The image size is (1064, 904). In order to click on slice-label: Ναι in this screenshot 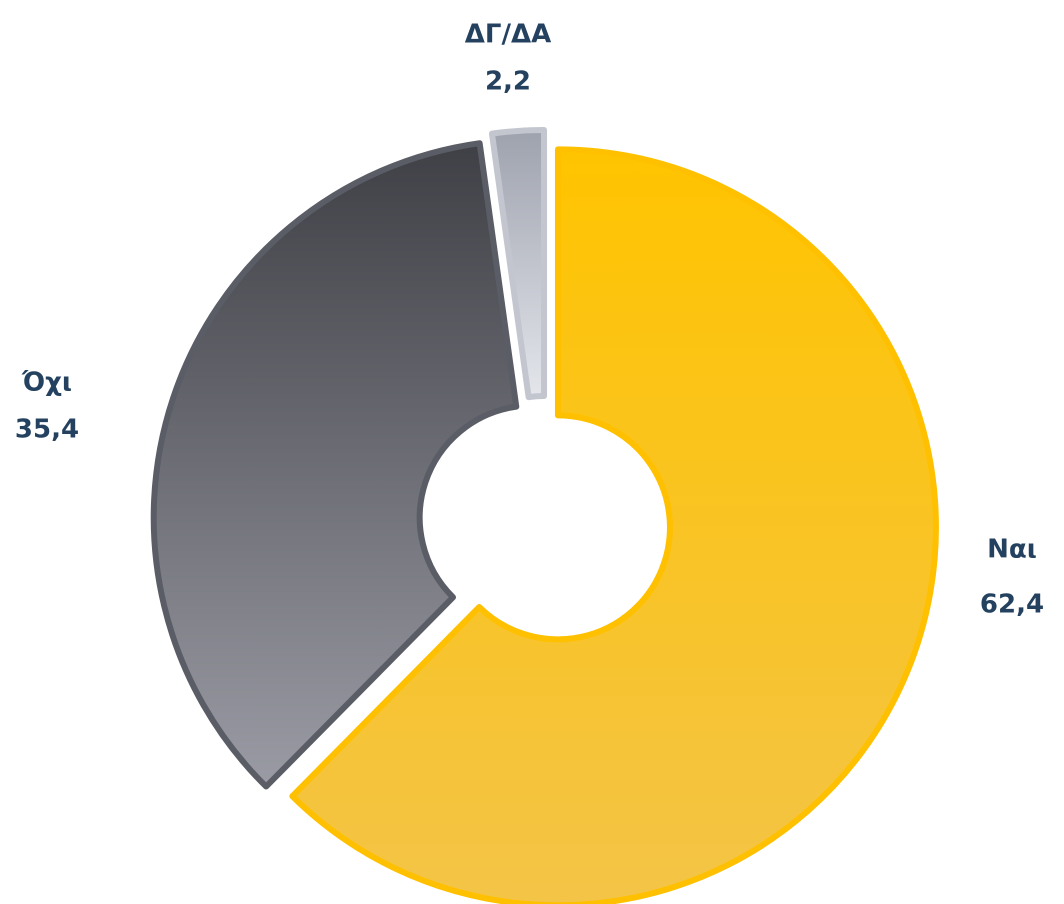, I will do `click(1012, 550)`.